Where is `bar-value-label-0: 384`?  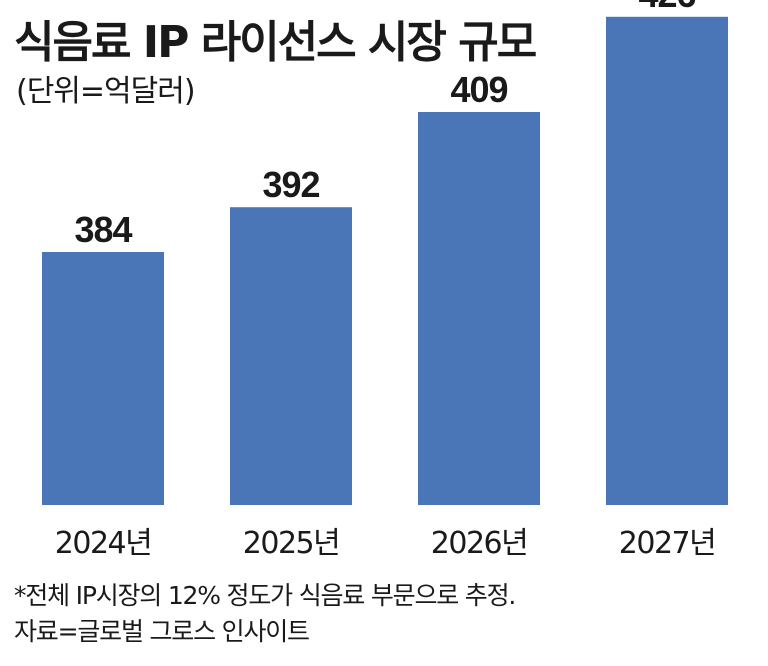
bar-value-label-0: 384 is located at coordinates (103, 229).